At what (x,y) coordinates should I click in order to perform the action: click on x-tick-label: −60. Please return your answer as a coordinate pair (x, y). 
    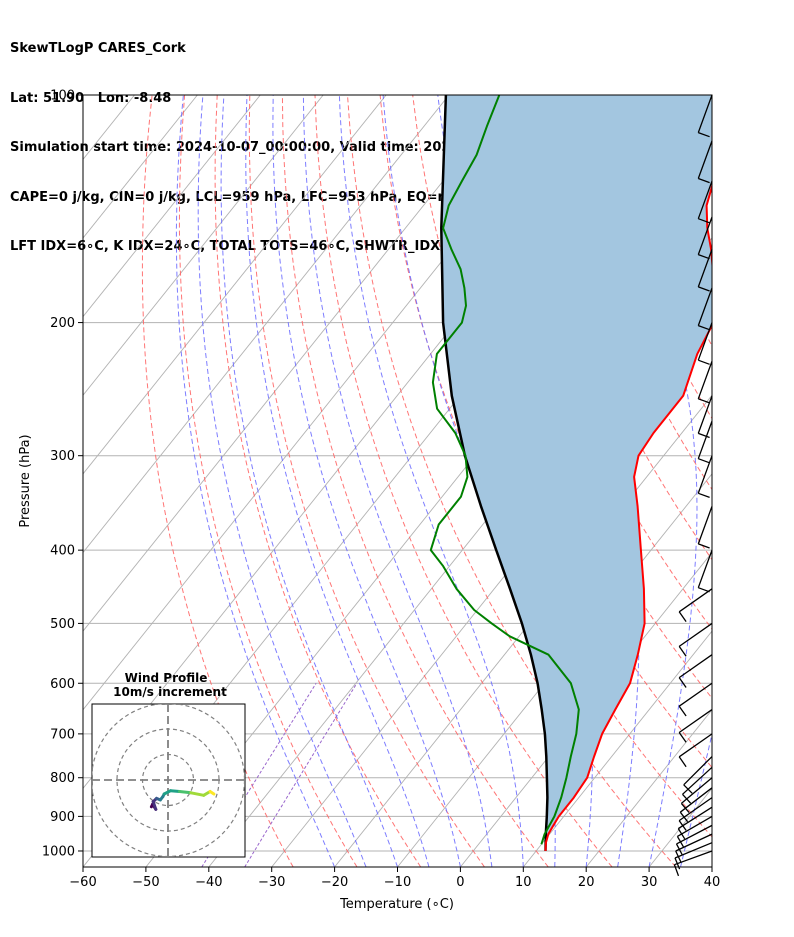
    Looking at the image, I should click on (82, 882).